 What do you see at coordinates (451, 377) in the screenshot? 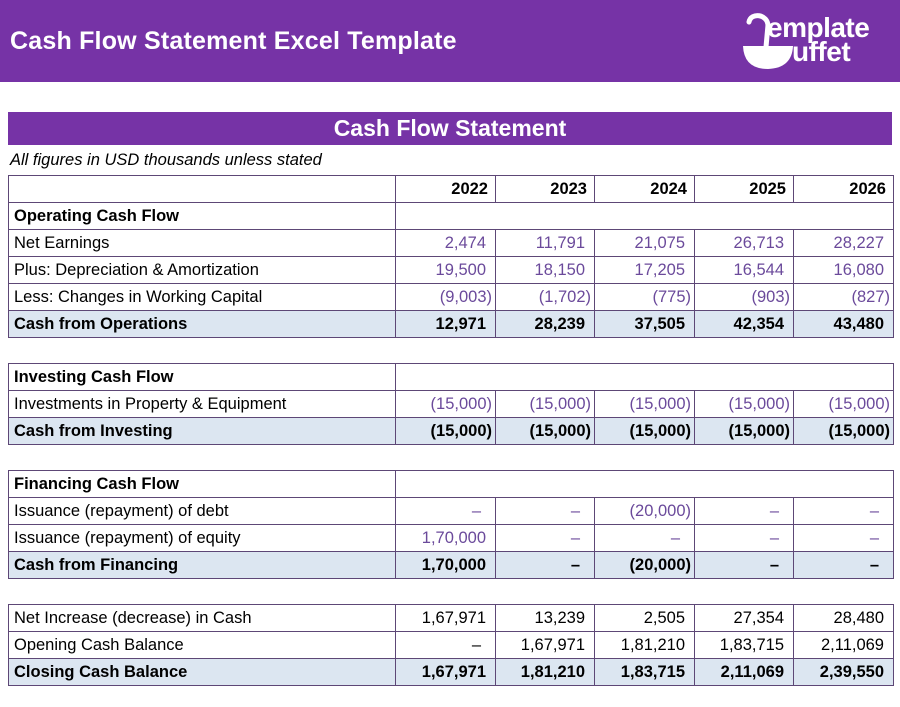
I see `section-header-row: Investing Cash Flow` at bounding box center [451, 377].